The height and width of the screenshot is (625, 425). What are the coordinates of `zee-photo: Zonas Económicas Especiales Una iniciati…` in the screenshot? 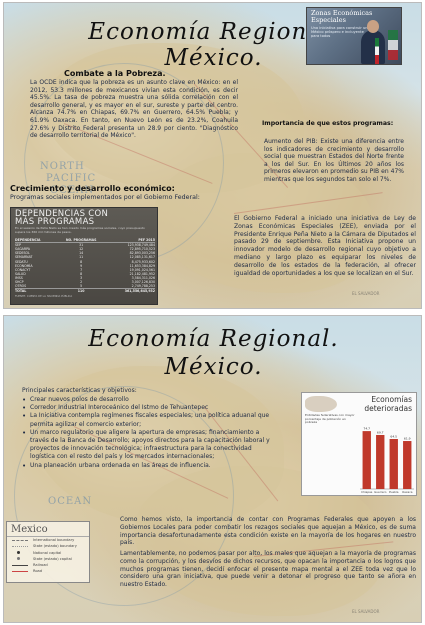 It's located at (354, 36).